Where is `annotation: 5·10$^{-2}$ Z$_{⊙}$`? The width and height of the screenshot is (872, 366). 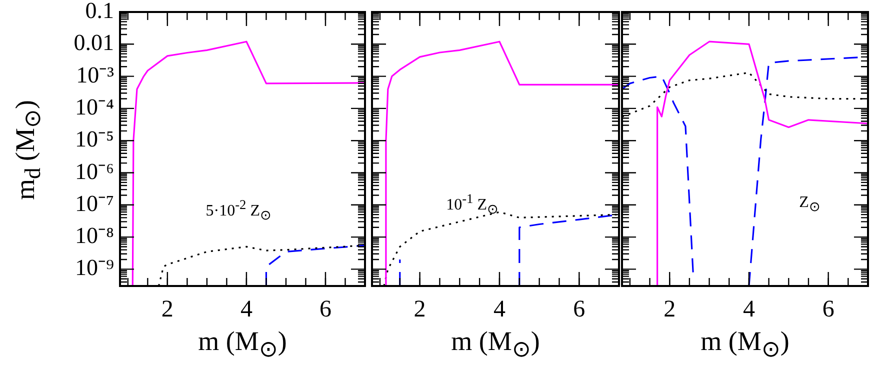 annotation: 5·10$^{-2}$ Z$_{⊙}$ is located at coordinates (238, 210).